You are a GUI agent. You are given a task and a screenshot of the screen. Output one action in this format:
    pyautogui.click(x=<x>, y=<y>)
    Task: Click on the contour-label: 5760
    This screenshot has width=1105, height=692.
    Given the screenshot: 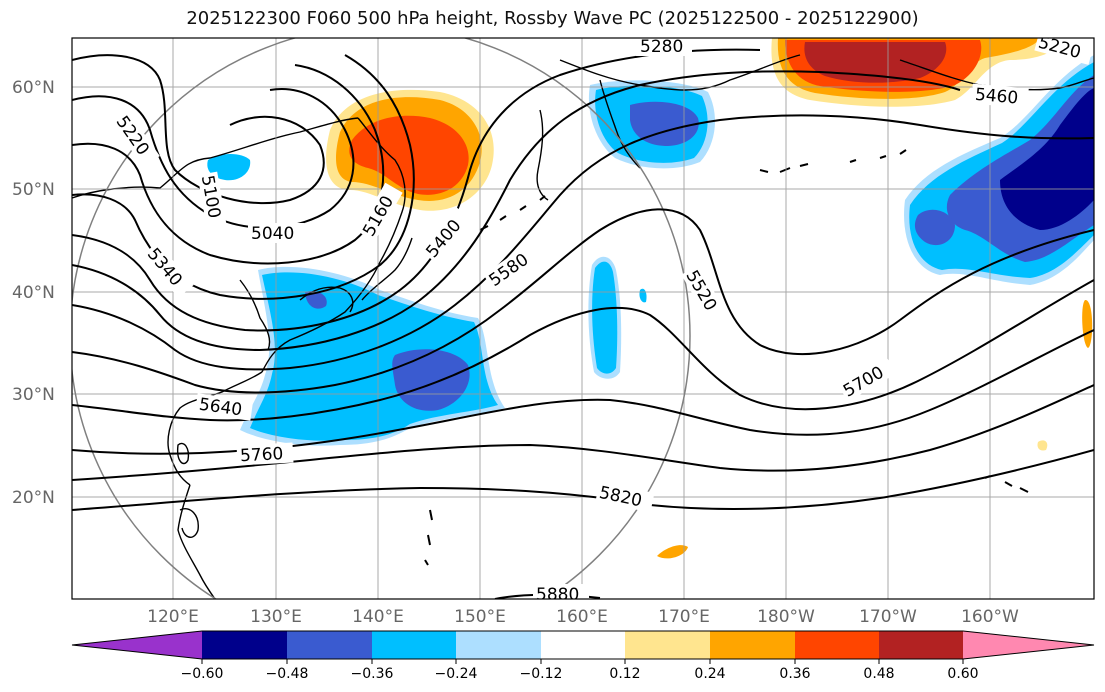 What is the action you would take?
    pyautogui.click(x=262, y=455)
    